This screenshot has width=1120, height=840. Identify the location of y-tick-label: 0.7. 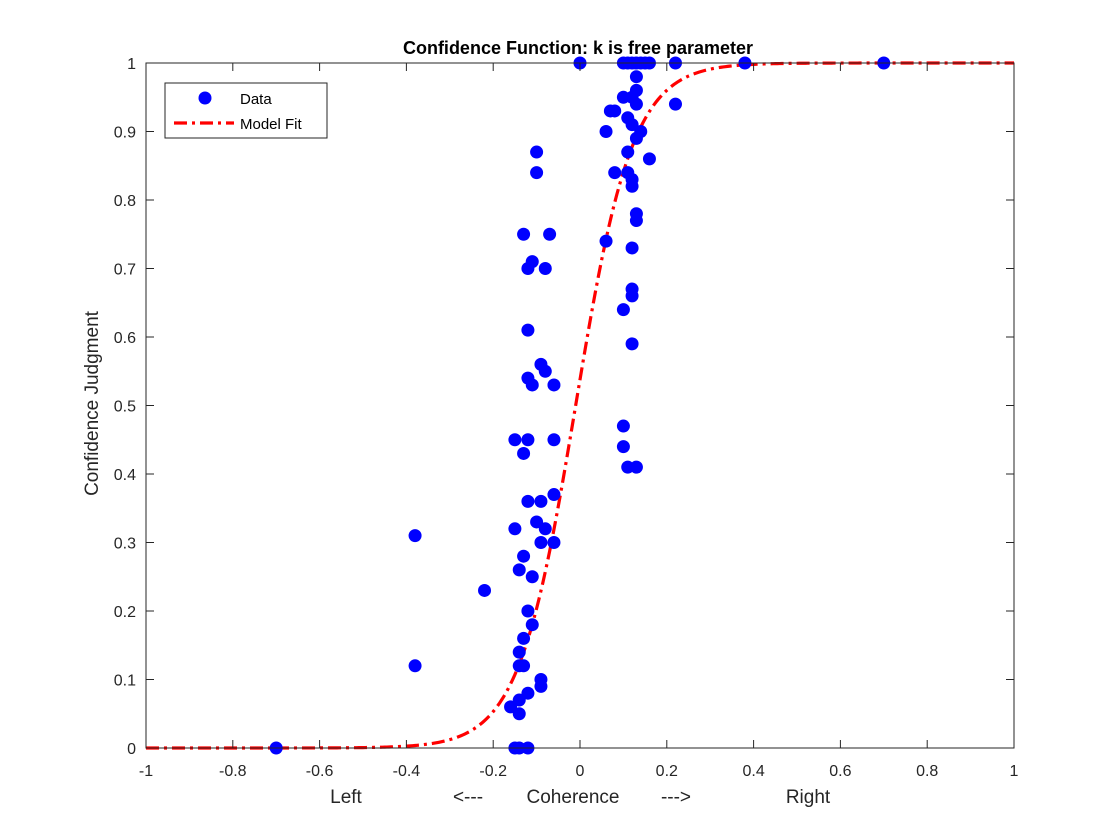
(125, 270).